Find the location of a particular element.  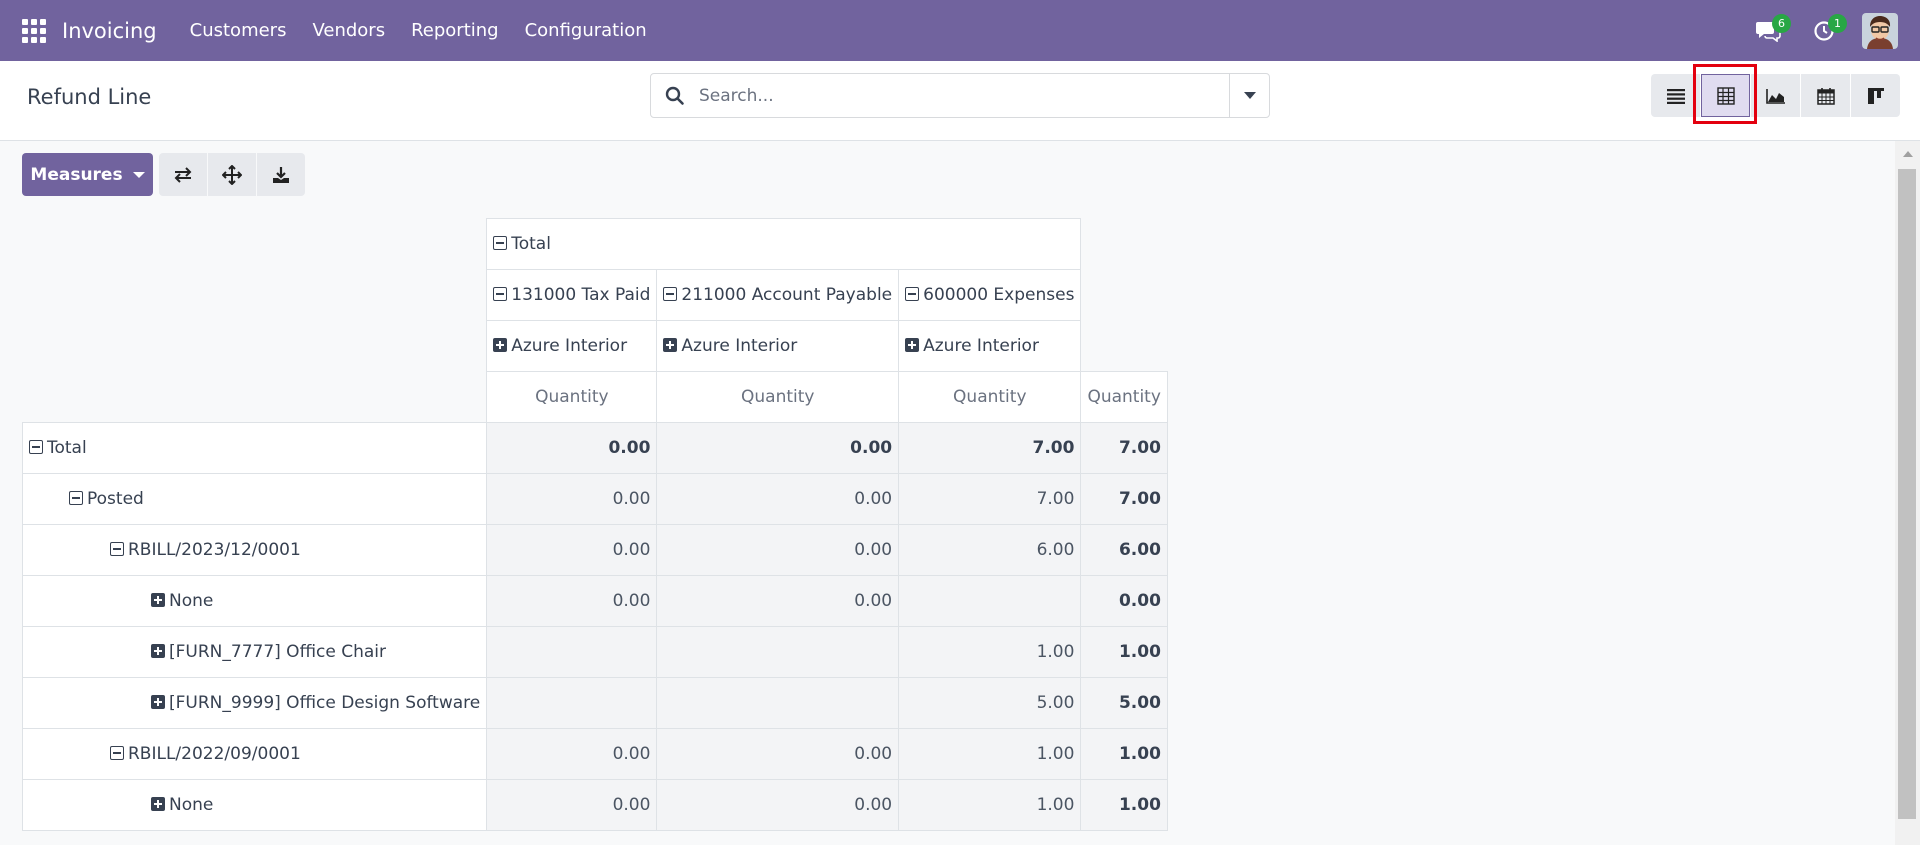

activities-button: 1 is located at coordinates (1824, 30).